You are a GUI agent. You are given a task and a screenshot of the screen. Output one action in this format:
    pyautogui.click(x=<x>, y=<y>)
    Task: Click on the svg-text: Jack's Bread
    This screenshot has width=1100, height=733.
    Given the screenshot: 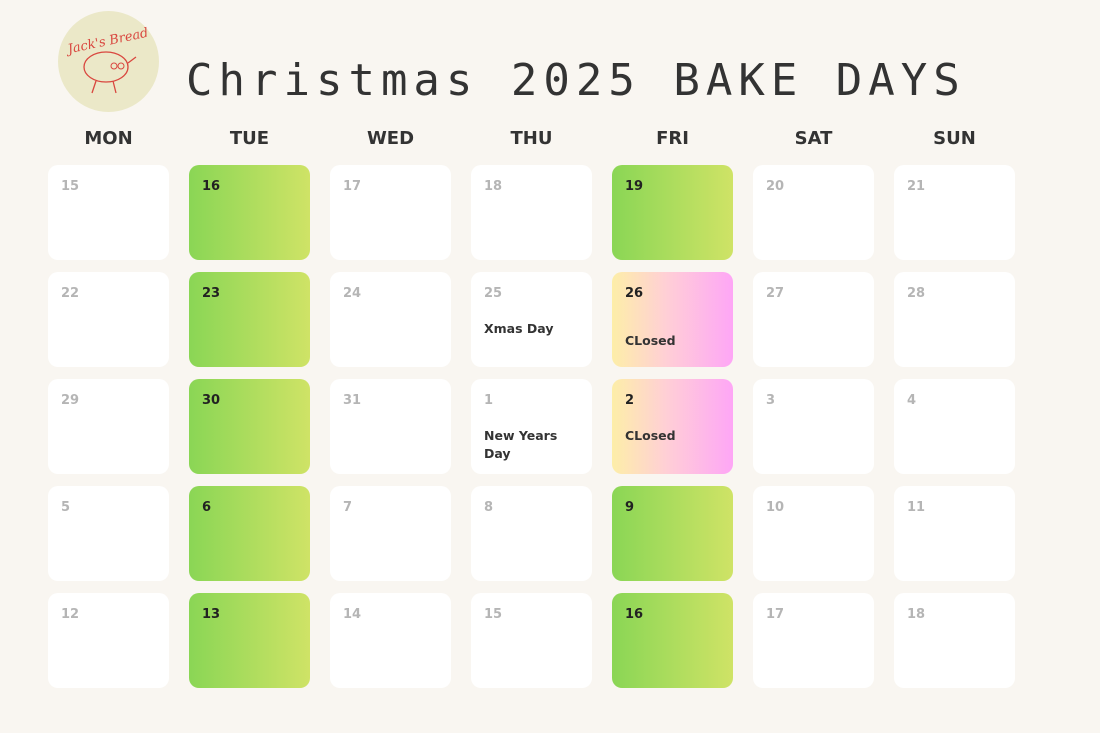 What is the action you would take?
    pyautogui.click(x=106, y=42)
    